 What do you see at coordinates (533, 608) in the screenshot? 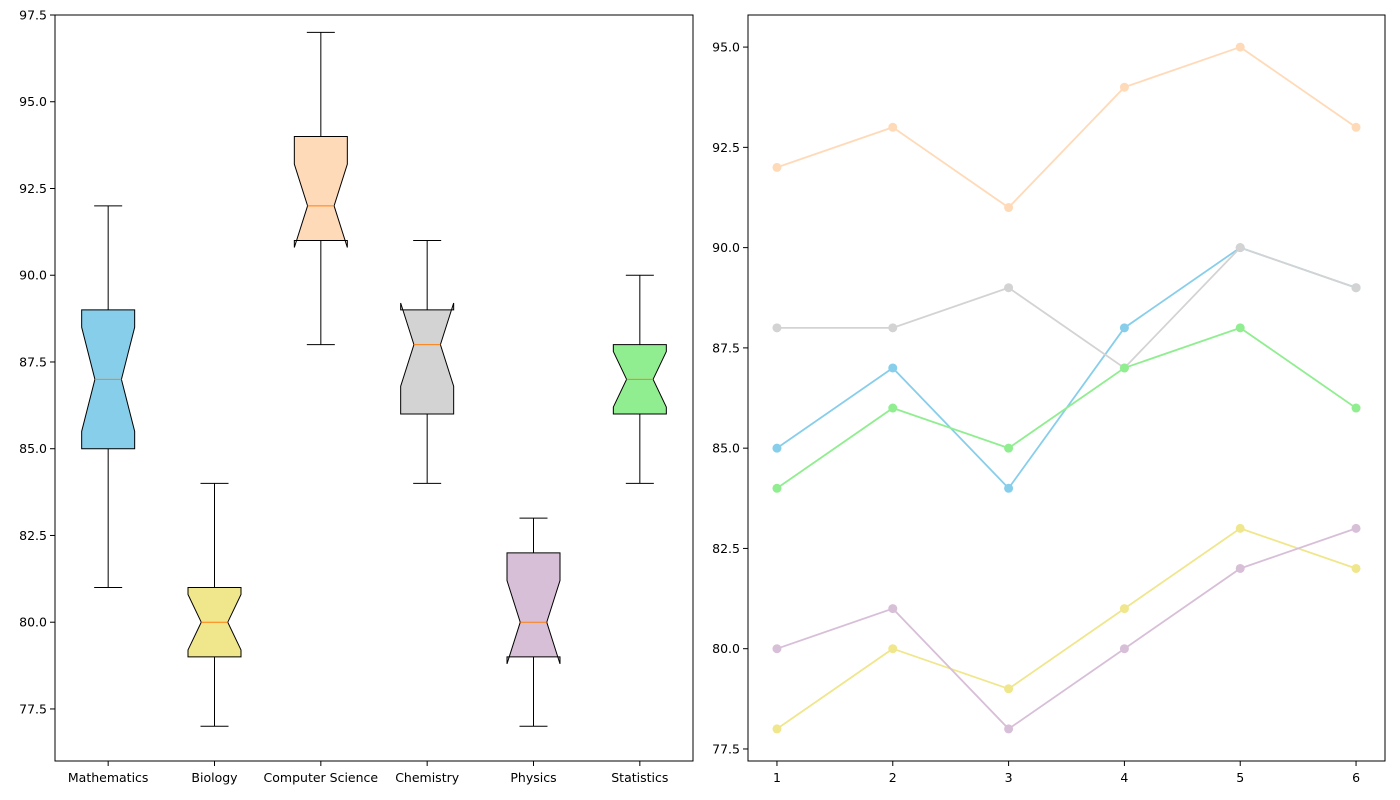
I see `box-physics` at bounding box center [533, 608].